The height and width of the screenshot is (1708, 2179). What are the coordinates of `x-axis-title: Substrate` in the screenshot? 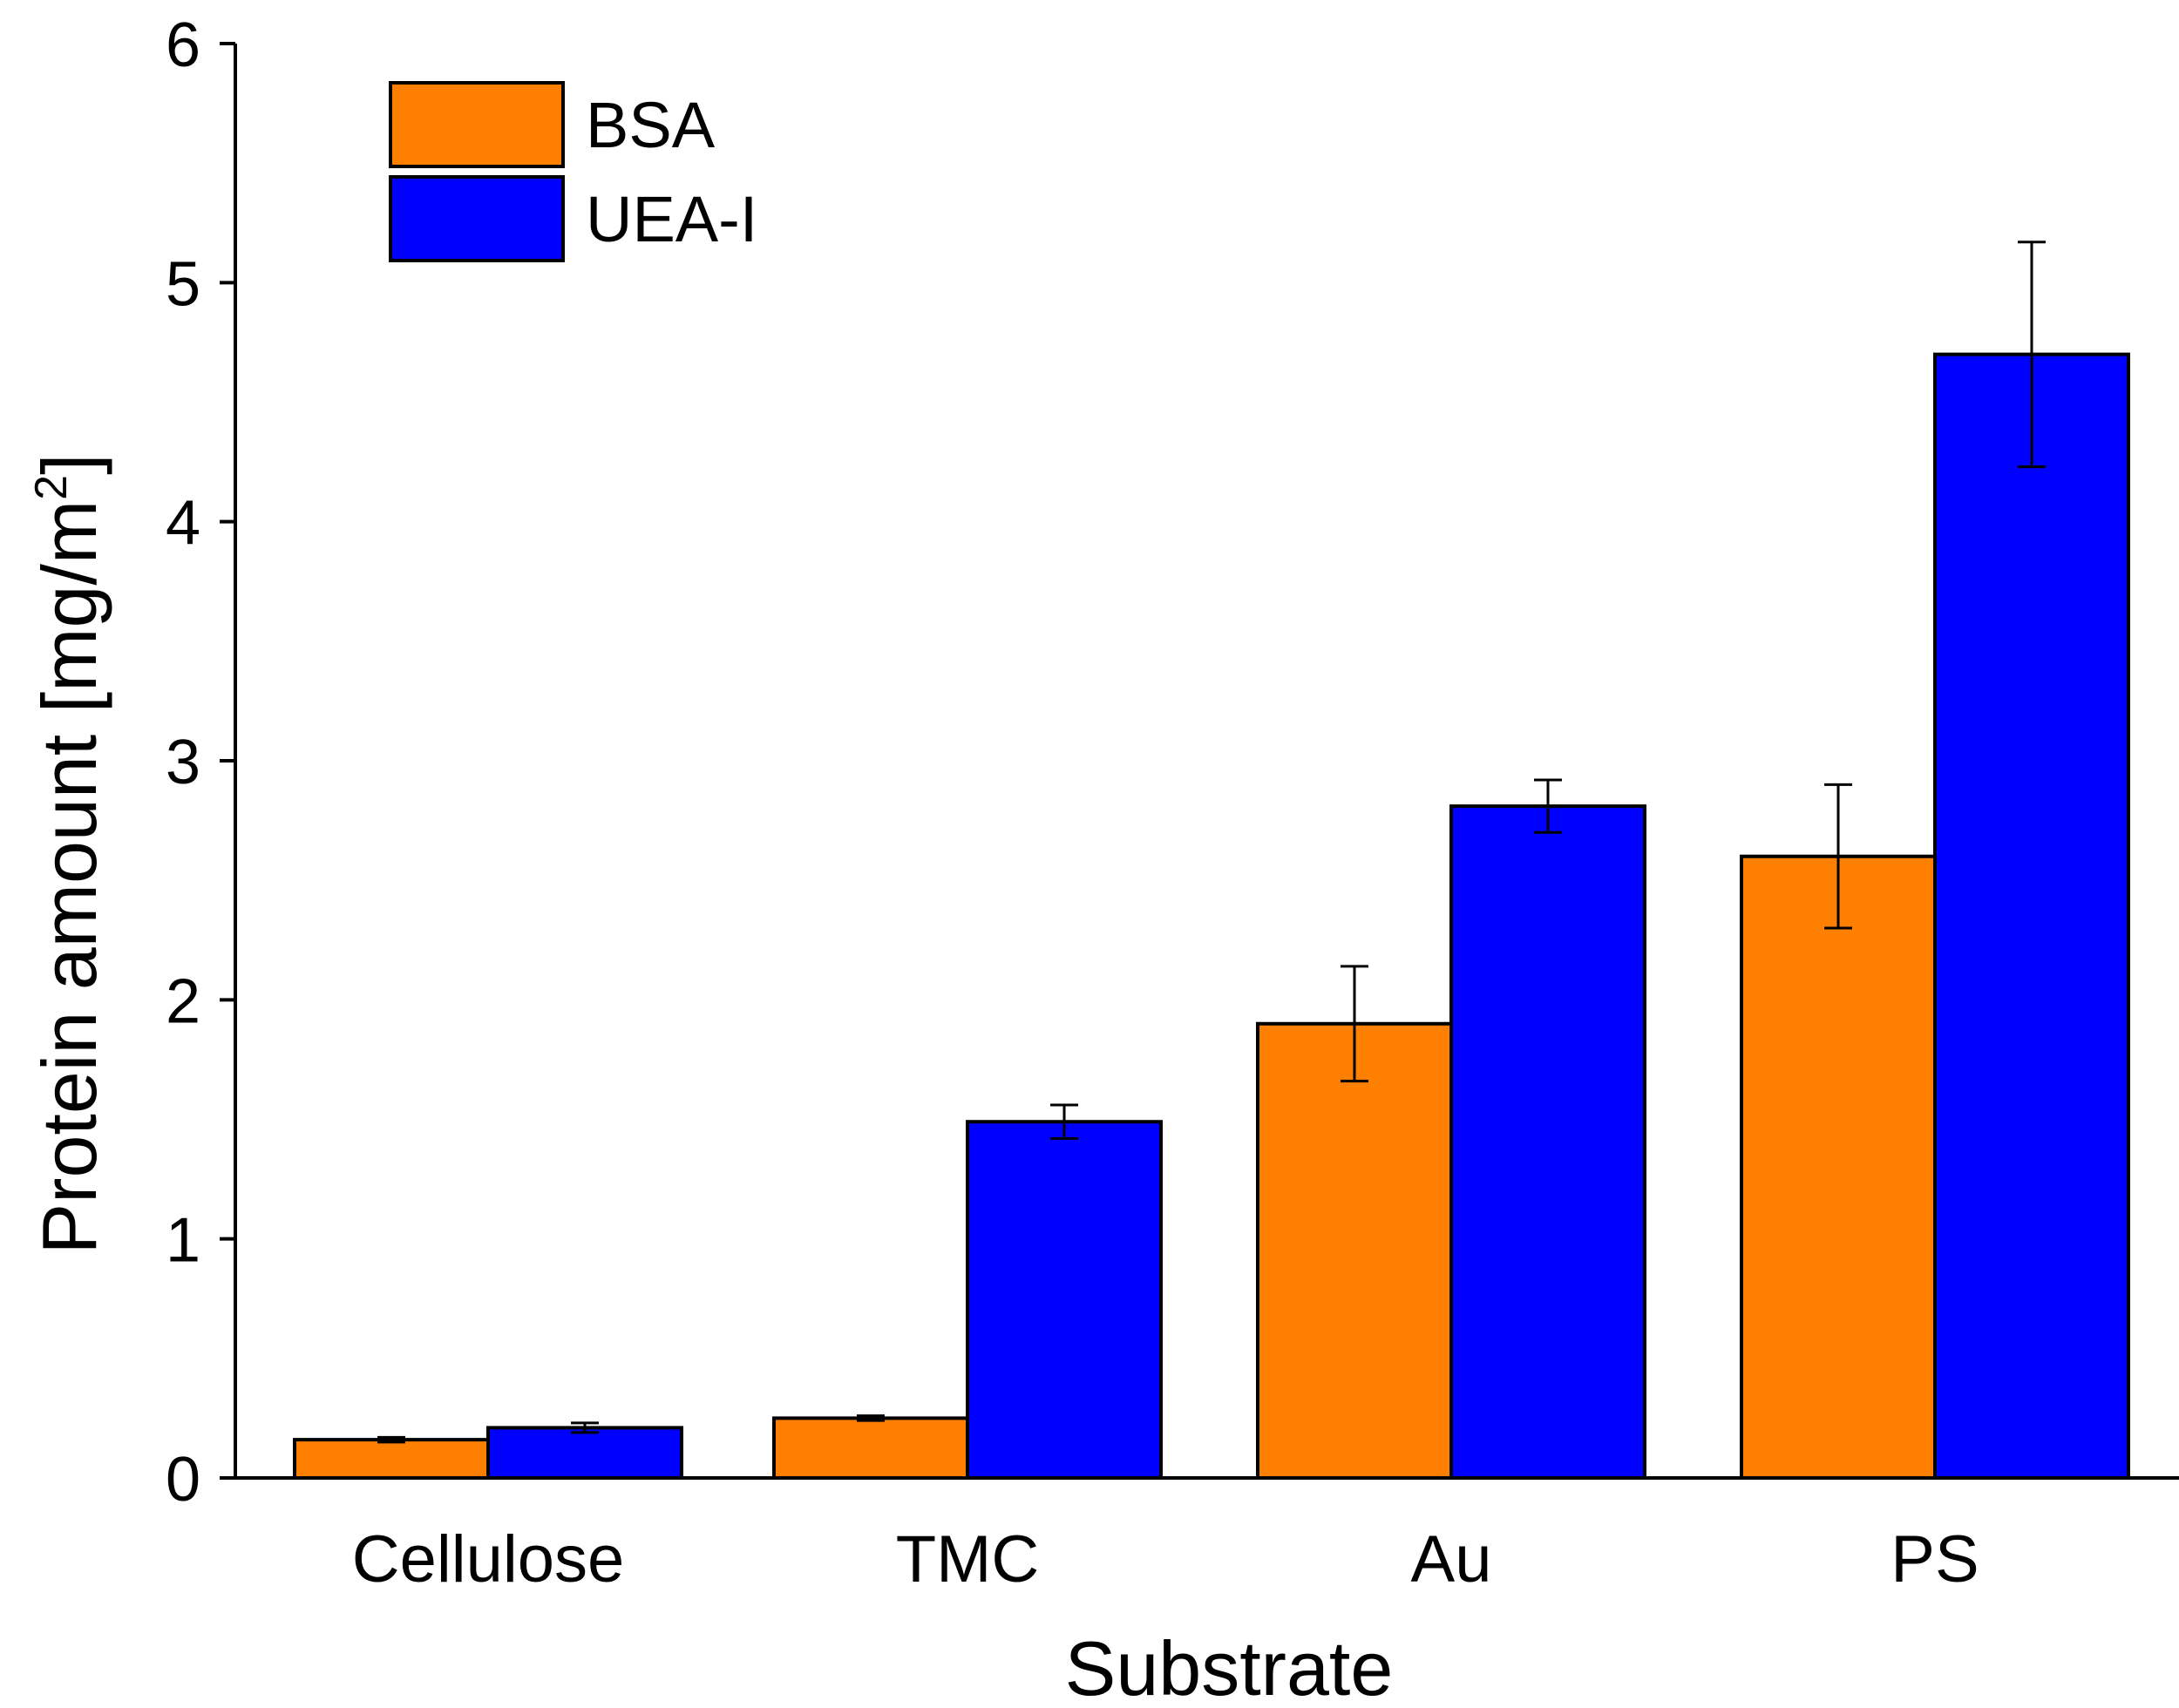 It's located at (1229, 1666).